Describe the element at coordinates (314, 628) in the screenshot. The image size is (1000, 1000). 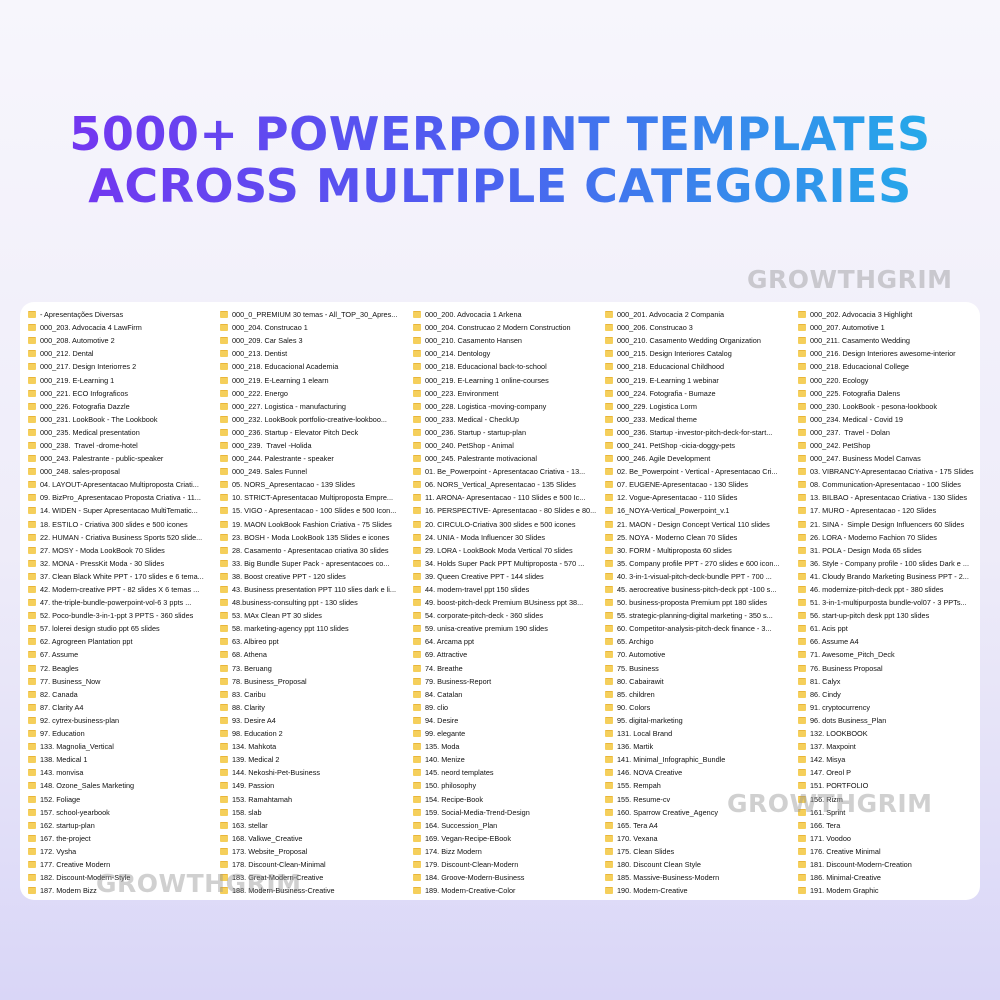
I see `folder-item: 58. marketing-agency ppt 110 slides` at that location.